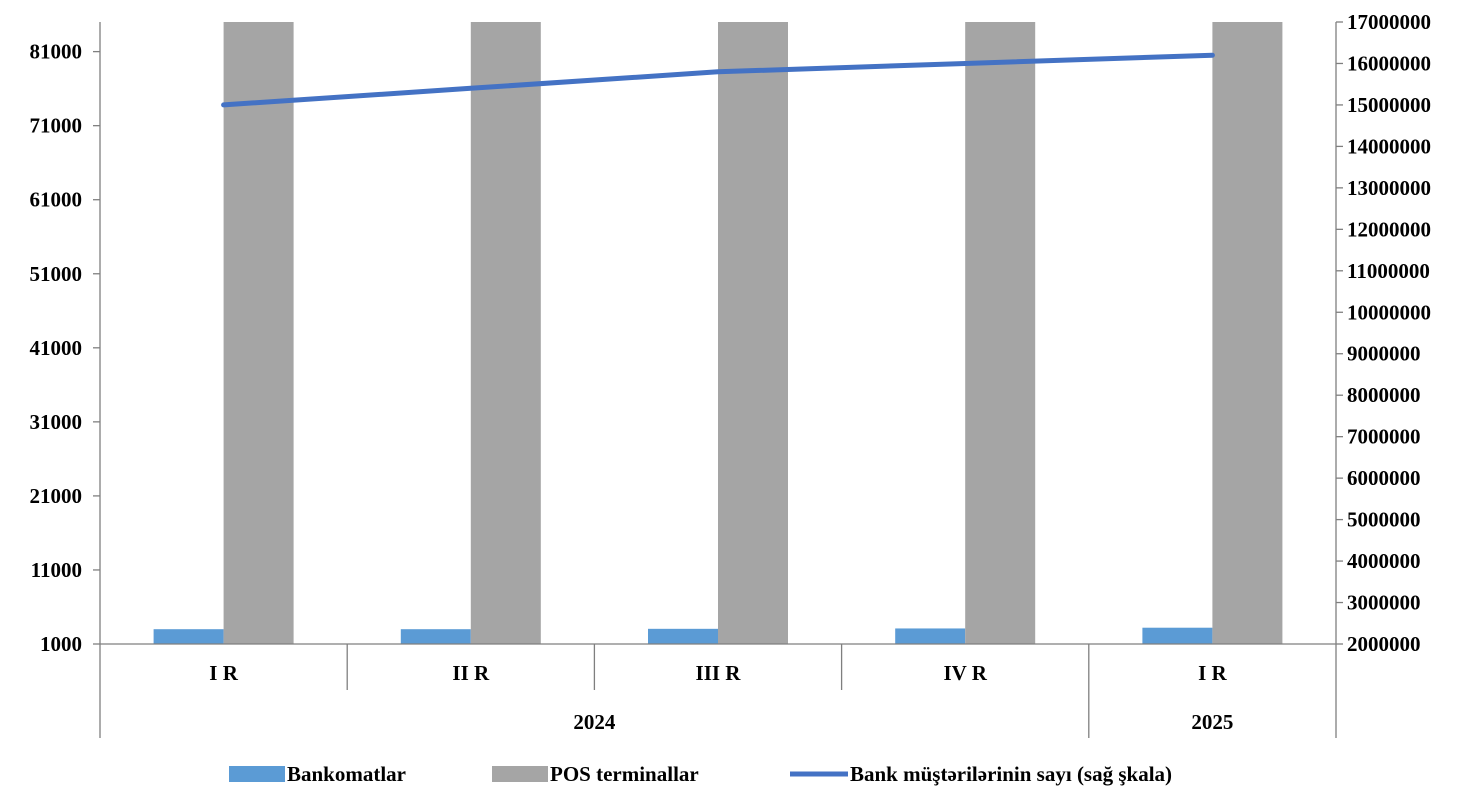  Describe the element at coordinates (1384, 561) in the screenshot. I see `right-tick-label-2: 4000000` at that location.